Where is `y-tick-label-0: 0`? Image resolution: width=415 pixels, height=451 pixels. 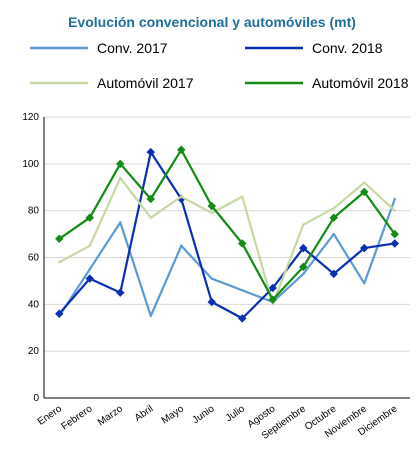
y-tick-label-0: 0 is located at coordinates (36, 398).